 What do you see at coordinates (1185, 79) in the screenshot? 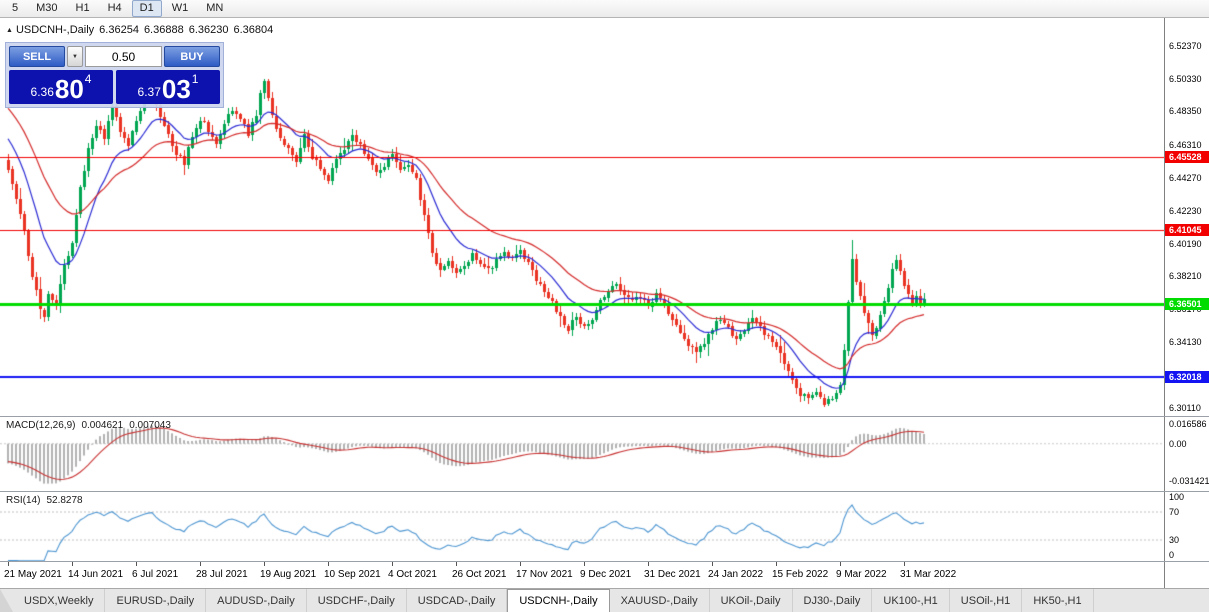
I see `price-axis-label: 6.50330` at bounding box center [1185, 79].